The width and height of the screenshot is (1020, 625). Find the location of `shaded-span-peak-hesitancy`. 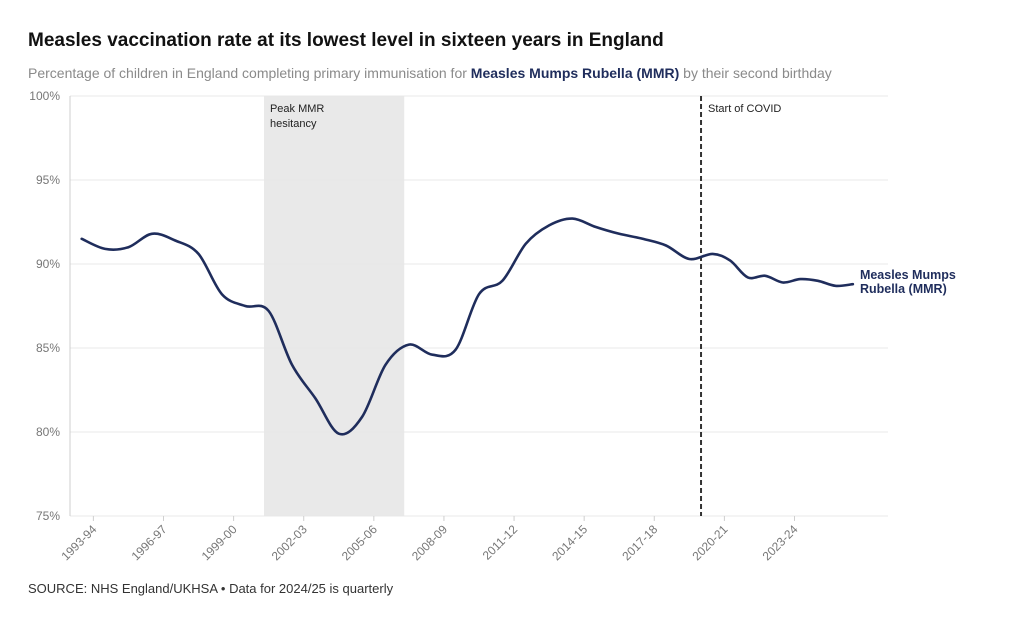

shaded-span-peak-hesitancy is located at coordinates (334, 306).